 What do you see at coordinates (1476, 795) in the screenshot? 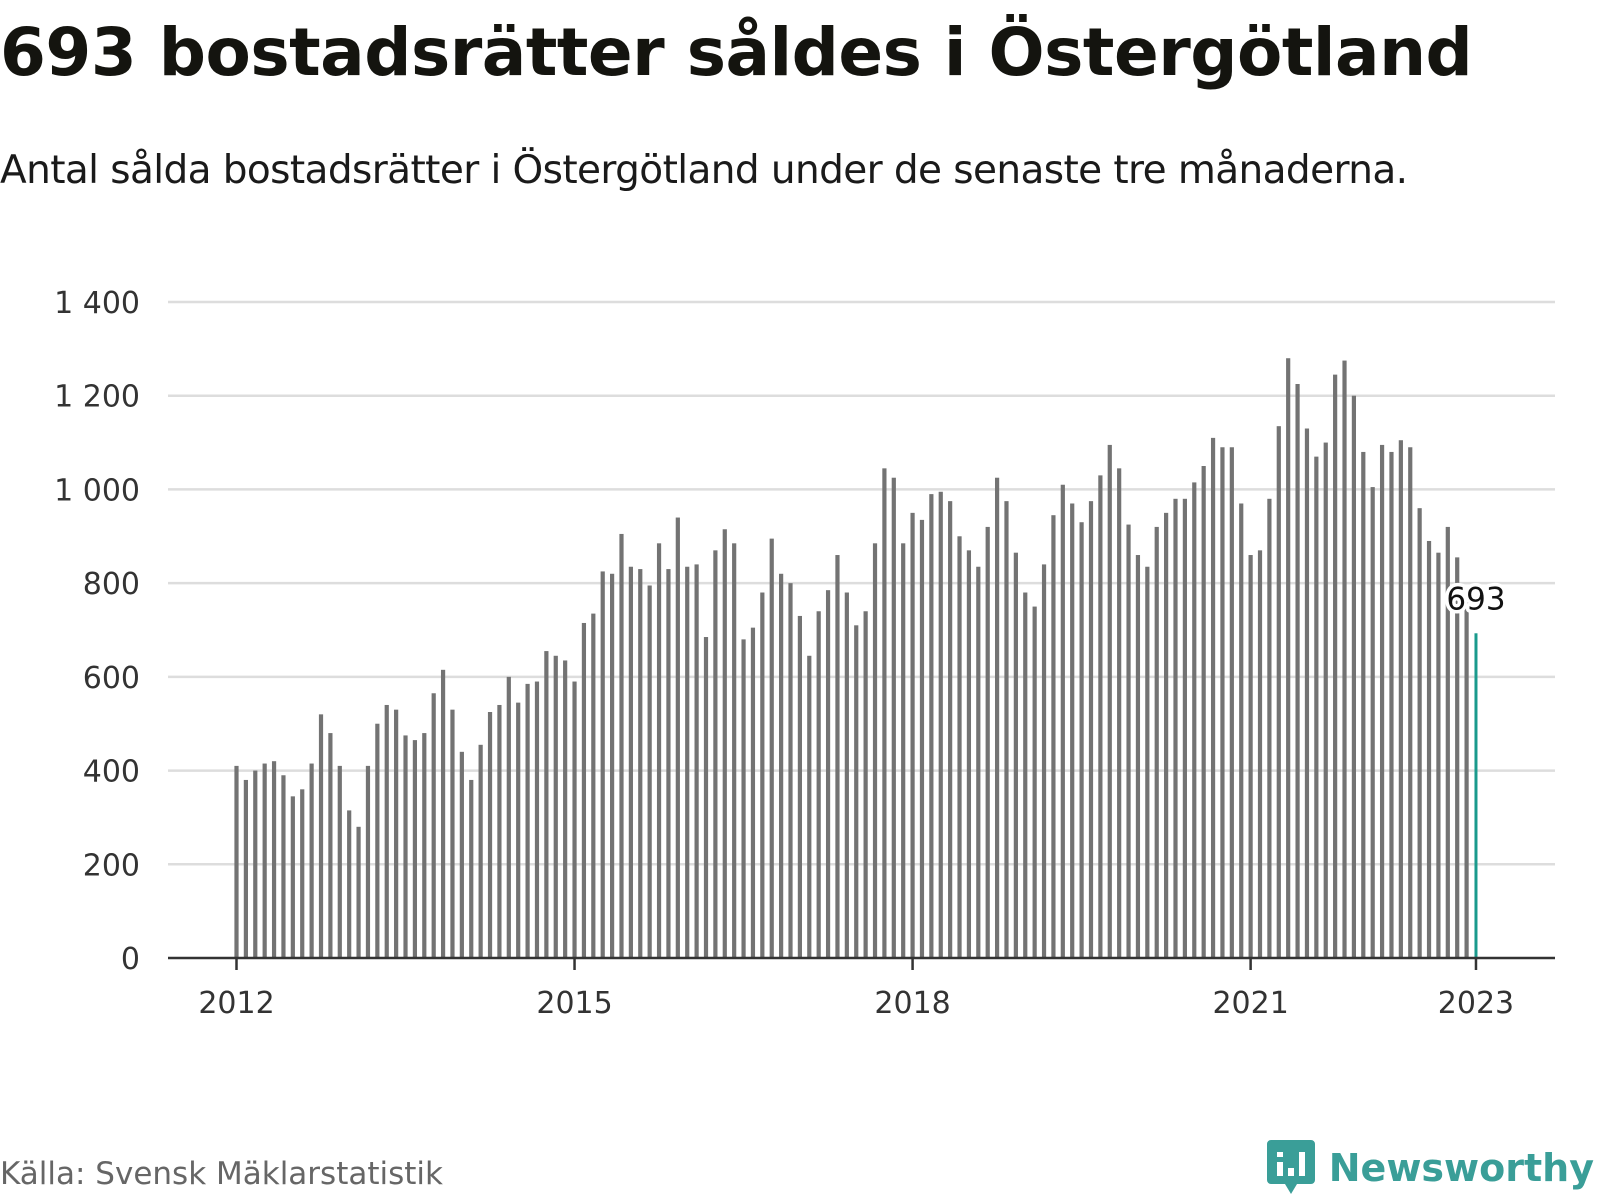
I see `highlight-bar` at bounding box center [1476, 795].